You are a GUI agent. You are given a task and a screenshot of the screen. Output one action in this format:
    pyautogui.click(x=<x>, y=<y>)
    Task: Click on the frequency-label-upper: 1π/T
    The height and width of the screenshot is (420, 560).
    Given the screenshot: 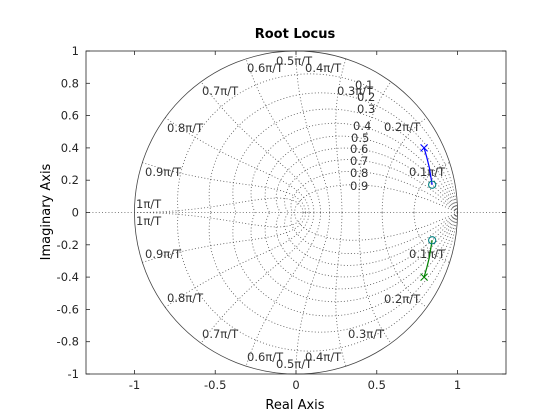 What is the action you would take?
    pyautogui.click(x=149, y=204)
    